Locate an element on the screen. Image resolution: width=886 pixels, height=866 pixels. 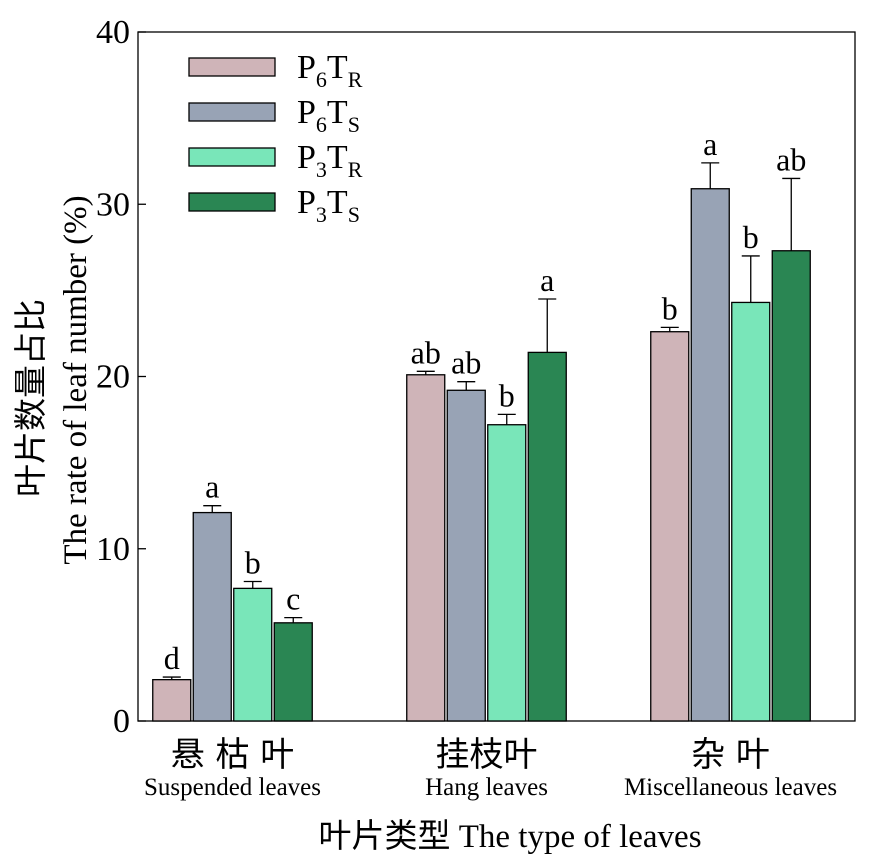
category-label-zh: 挂枝叶 is located at coordinates (487, 755).